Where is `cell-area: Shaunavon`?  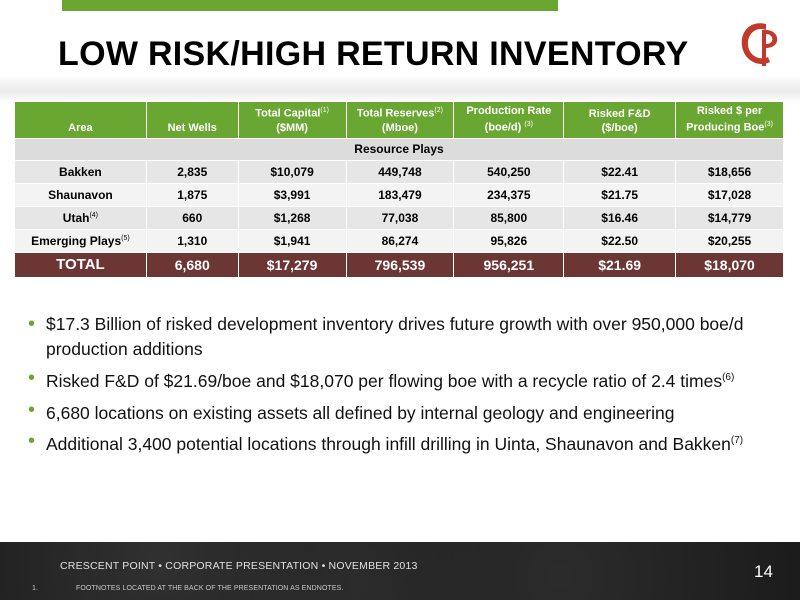 cell-area: Shaunavon is located at coordinates (80, 194).